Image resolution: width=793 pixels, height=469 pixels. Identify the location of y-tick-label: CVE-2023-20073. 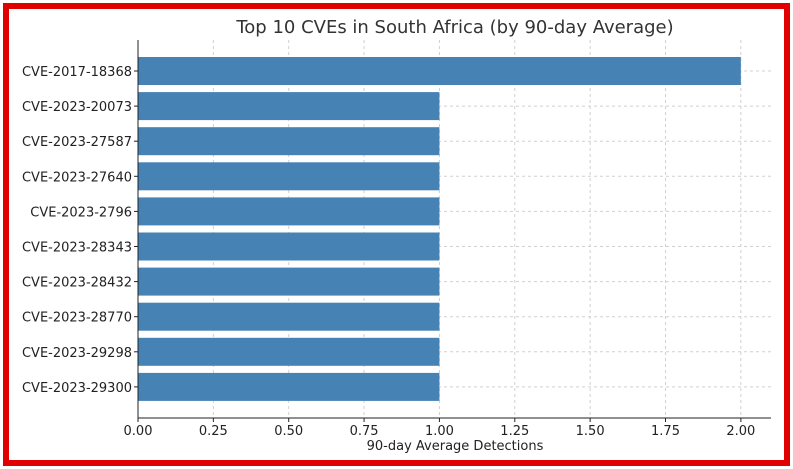
(77, 107).